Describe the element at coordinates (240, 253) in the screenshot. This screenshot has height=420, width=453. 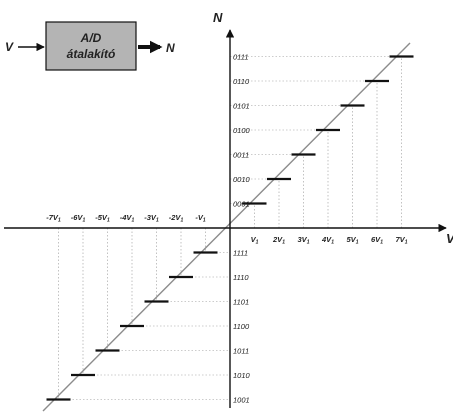
I see `code-label: 1111` at that location.